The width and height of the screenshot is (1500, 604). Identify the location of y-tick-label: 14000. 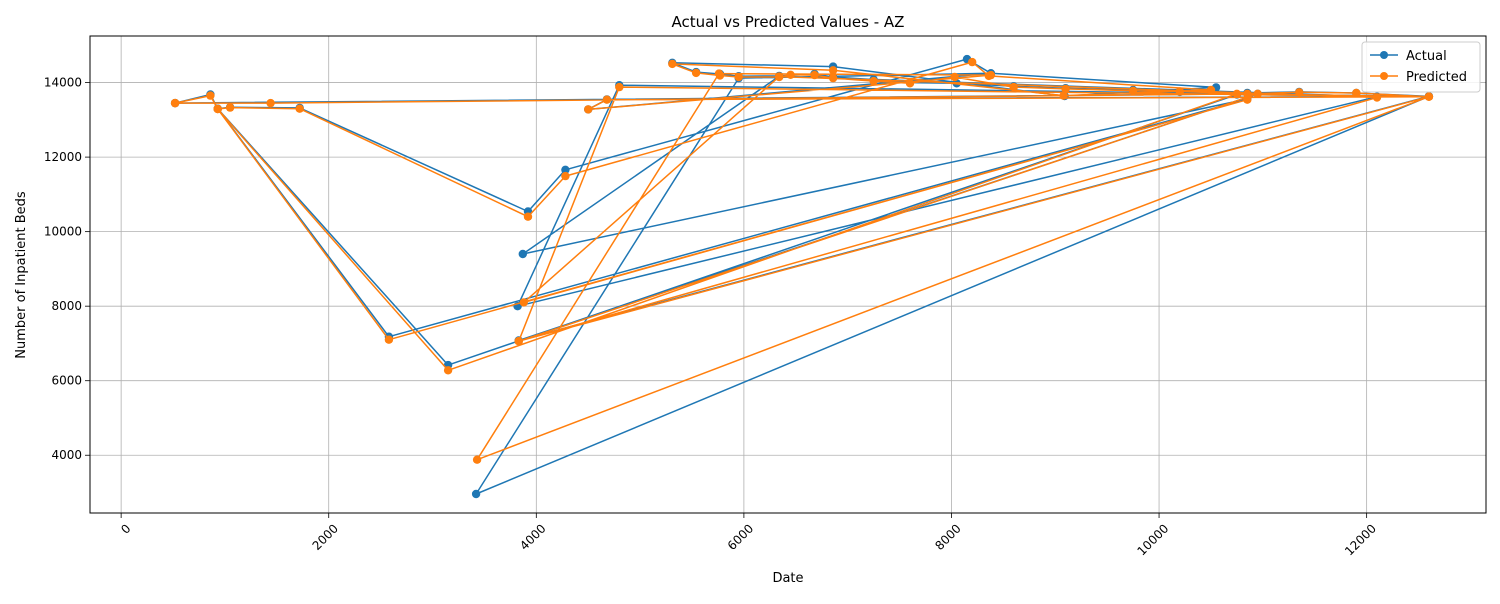
(63, 83).